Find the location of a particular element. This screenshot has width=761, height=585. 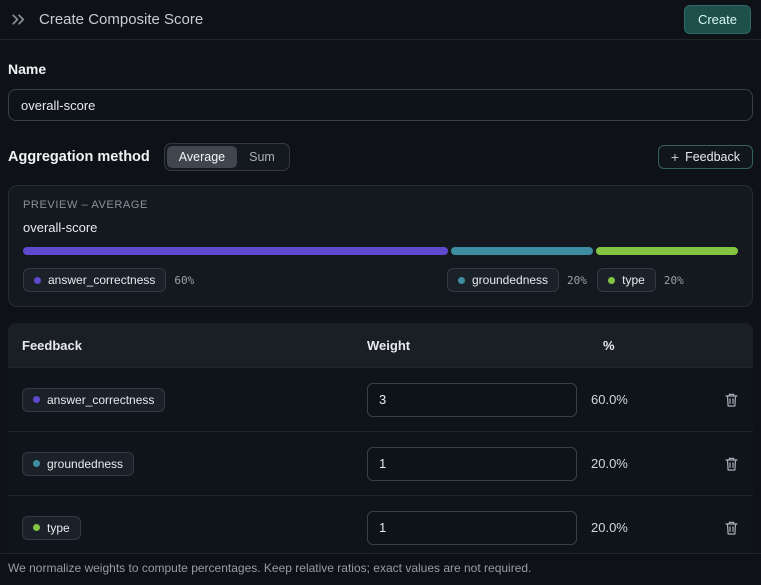

legend-group-answer-correctness: answer_correctness 60% is located at coordinates (108, 280).